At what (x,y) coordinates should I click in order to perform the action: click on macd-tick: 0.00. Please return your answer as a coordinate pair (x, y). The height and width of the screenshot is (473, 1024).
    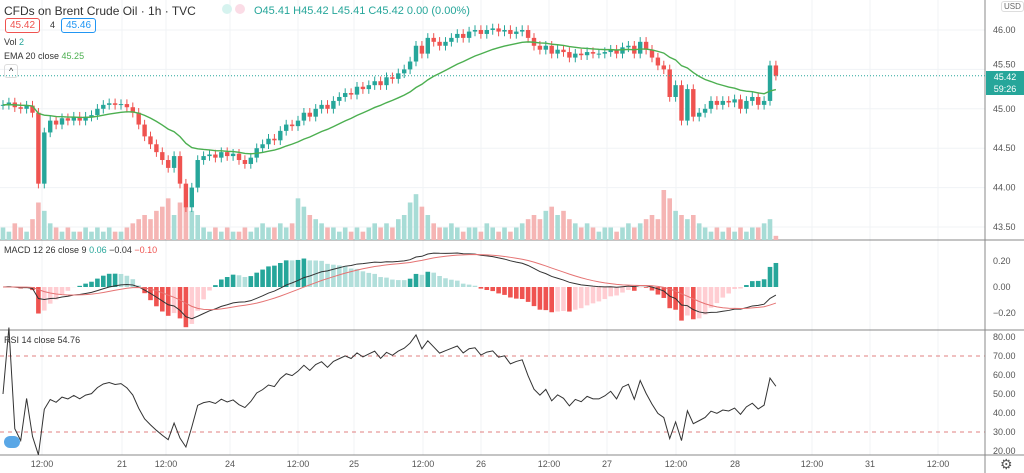
    Looking at the image, I should click on (1002, 287).